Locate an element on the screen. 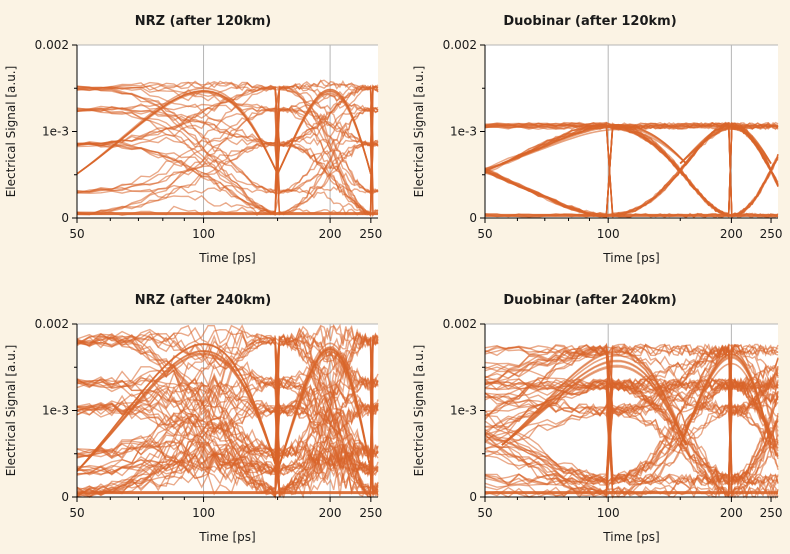 The height and width of the screenshot is (554, 790). chart-title: NRZ (after 240km) is located at coordinates (203, 300).